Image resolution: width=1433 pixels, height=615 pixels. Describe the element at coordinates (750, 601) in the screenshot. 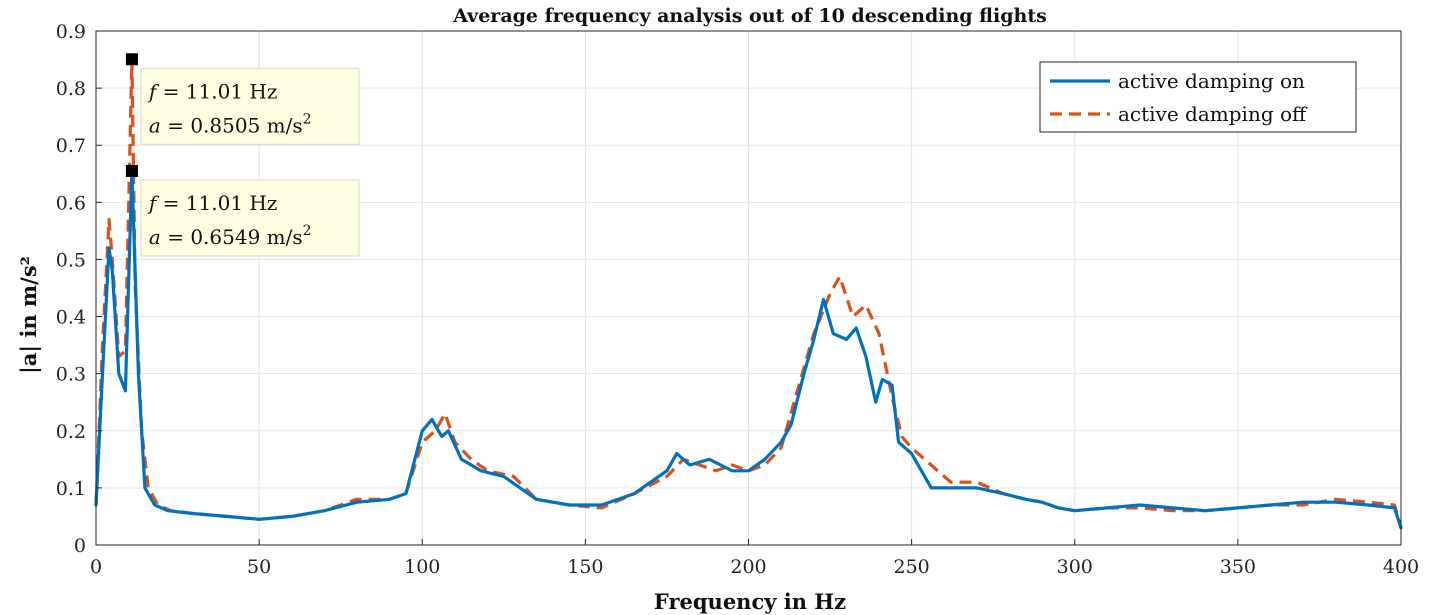

I see `x-axis-label: Frequency in Hz` at that location.